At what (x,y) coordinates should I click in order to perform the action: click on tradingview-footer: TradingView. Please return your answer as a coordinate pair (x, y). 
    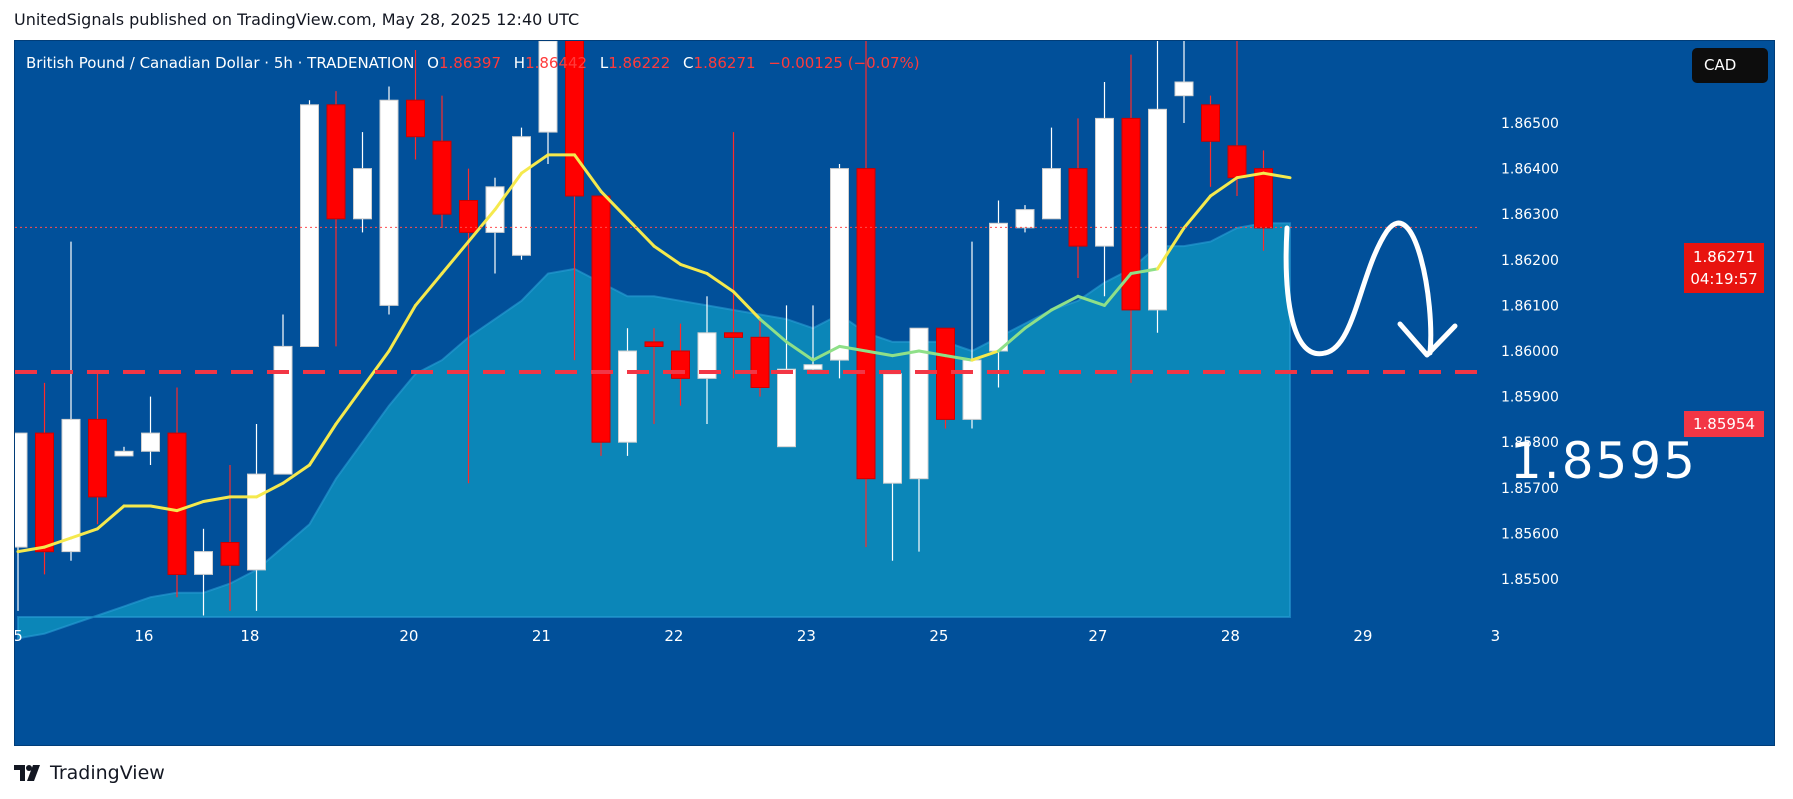
    Looking at the image, I should click on (89, 773).